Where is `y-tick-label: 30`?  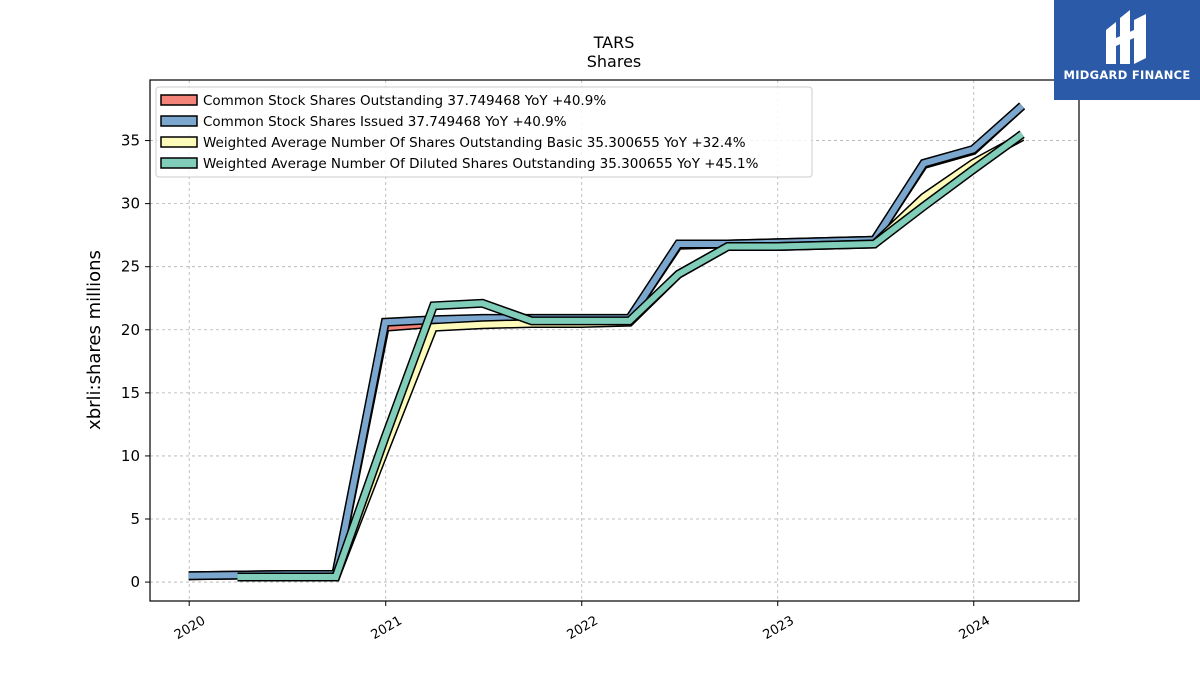
y-tick-label: 30 is located at coordinates (130, 204).